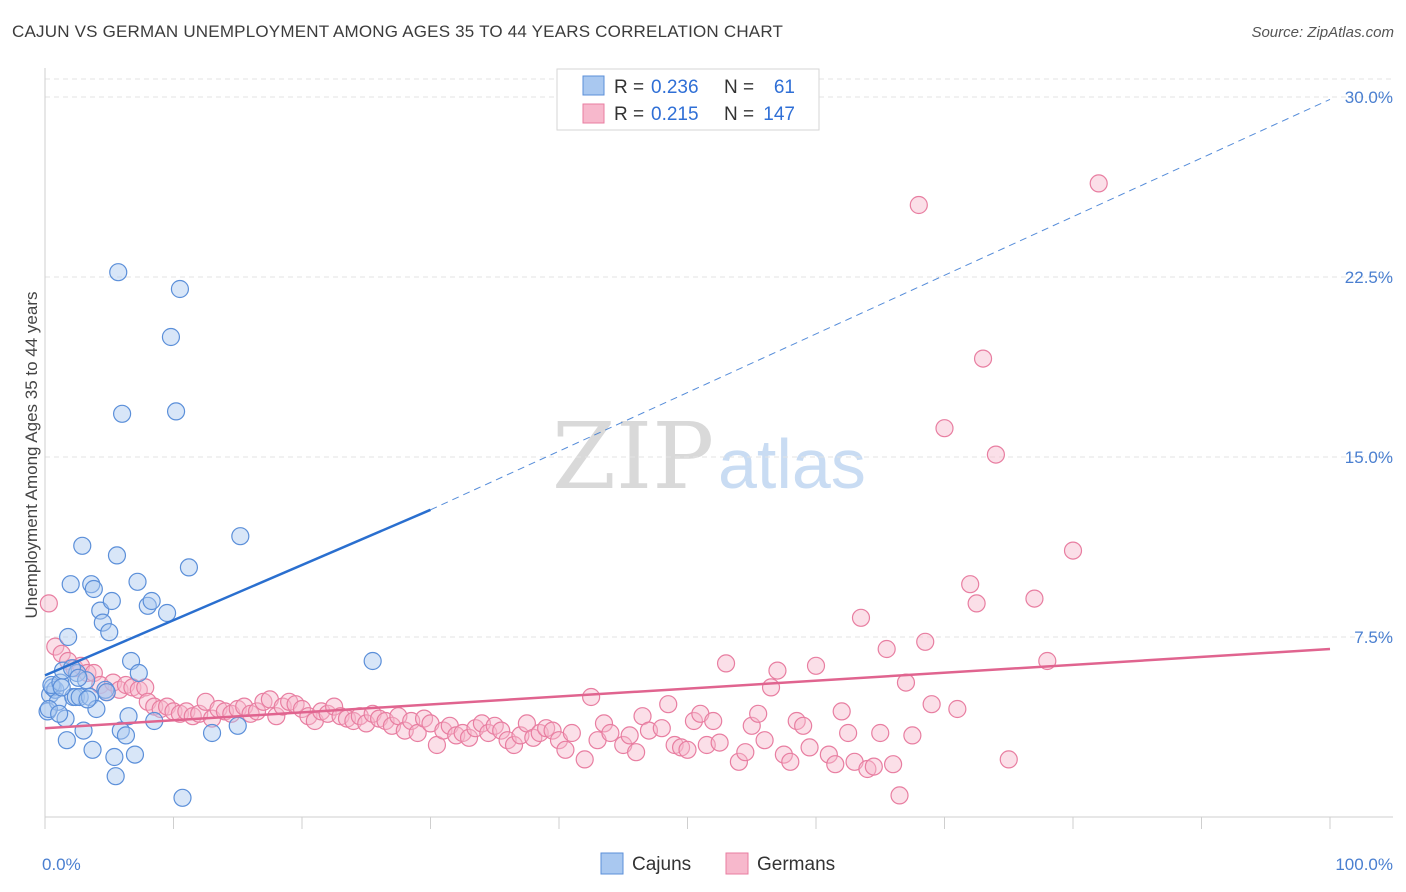 The image size is (1406, 892). I want to click on bottom-legend-label-cajuns: Cajuns, so click(661, 864).